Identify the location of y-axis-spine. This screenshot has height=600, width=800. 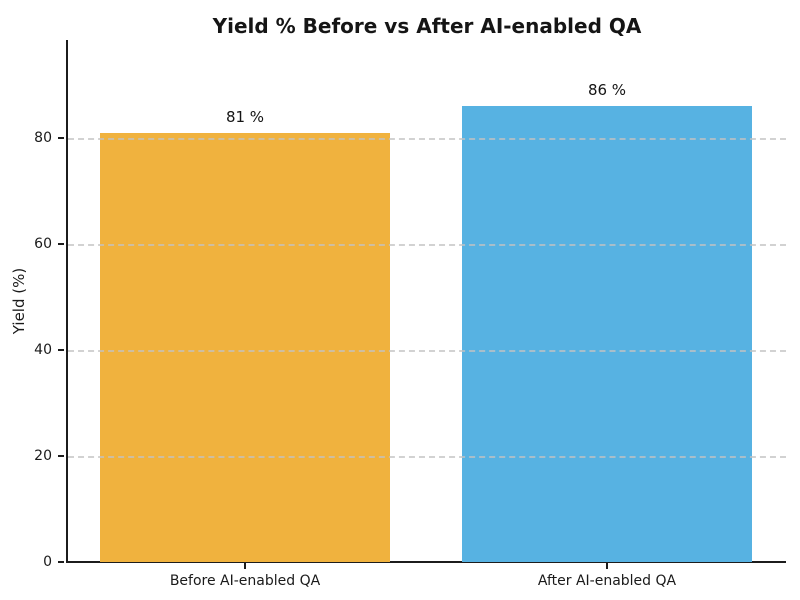
(67, 301).